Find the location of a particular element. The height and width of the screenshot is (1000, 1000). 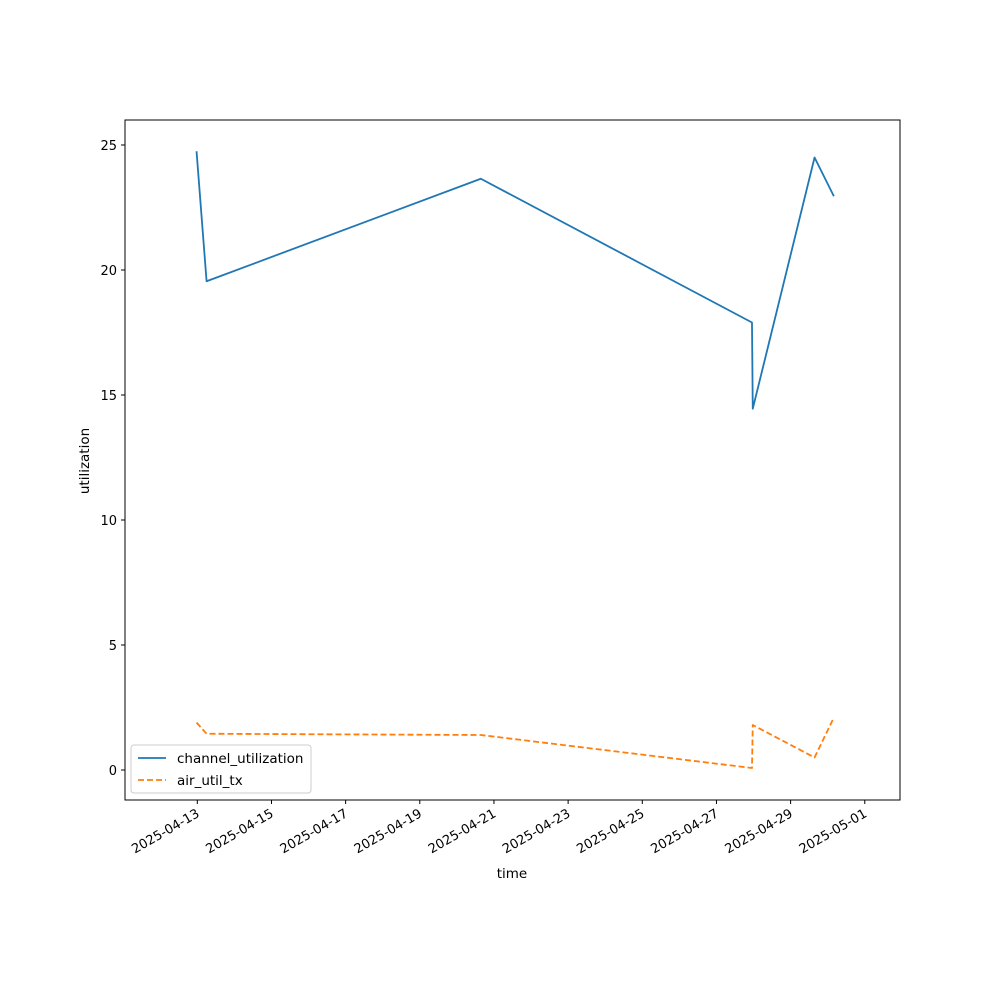

x-tick-label: 2025-04-13 is located at coordinates (165, 831).